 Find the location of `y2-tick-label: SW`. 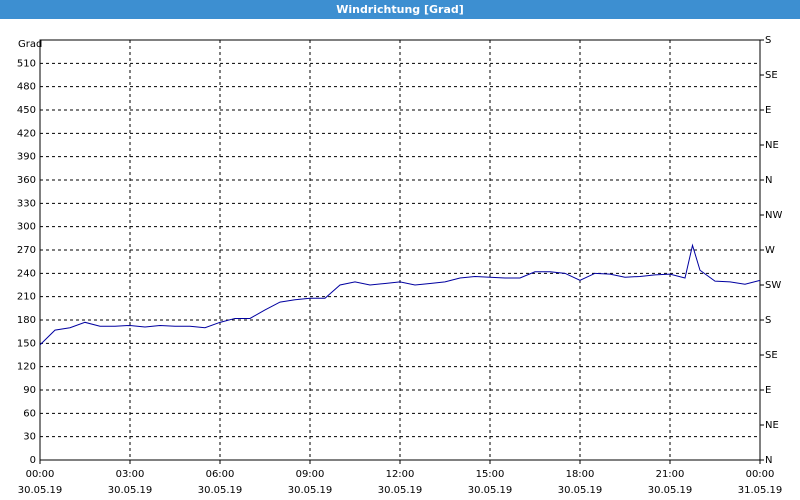

y2-tick-label: SW is located at coordinates (773, 285).